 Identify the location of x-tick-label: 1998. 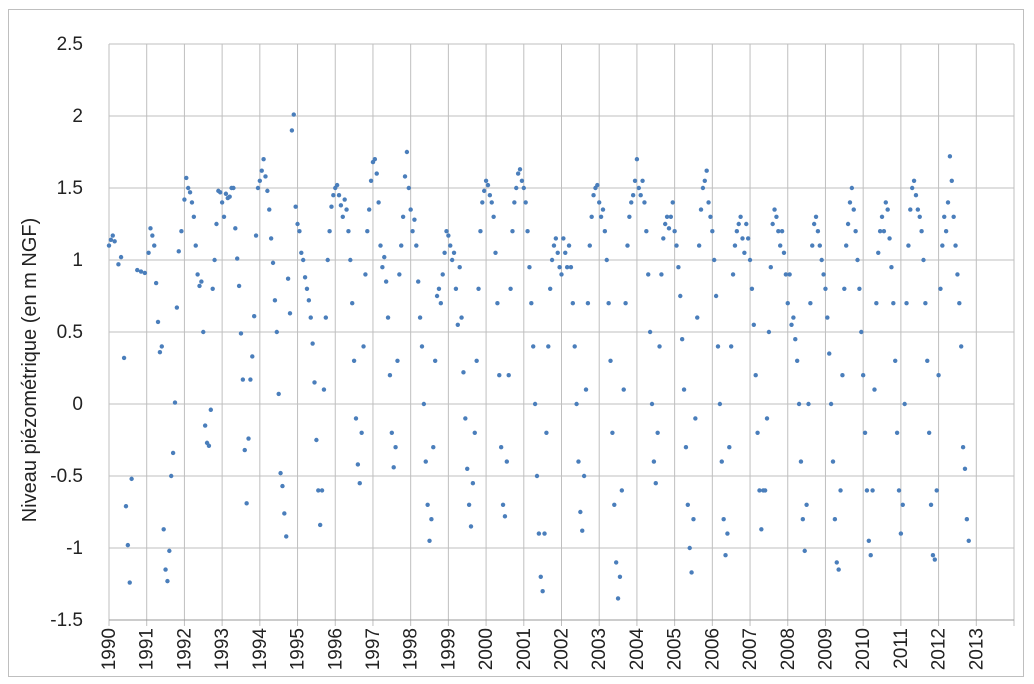
(411, 649).